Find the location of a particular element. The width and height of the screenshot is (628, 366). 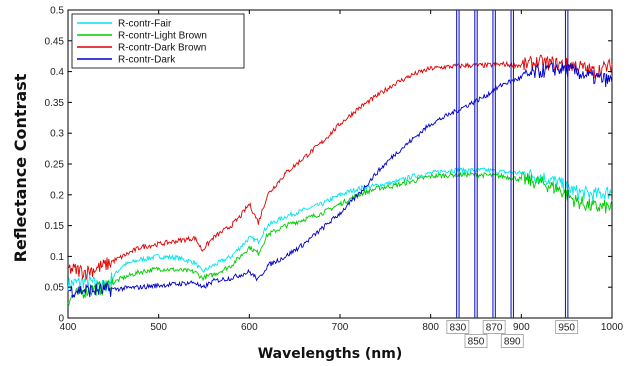

y-tick-label: 0.4 is located at coordinates (57, 72).